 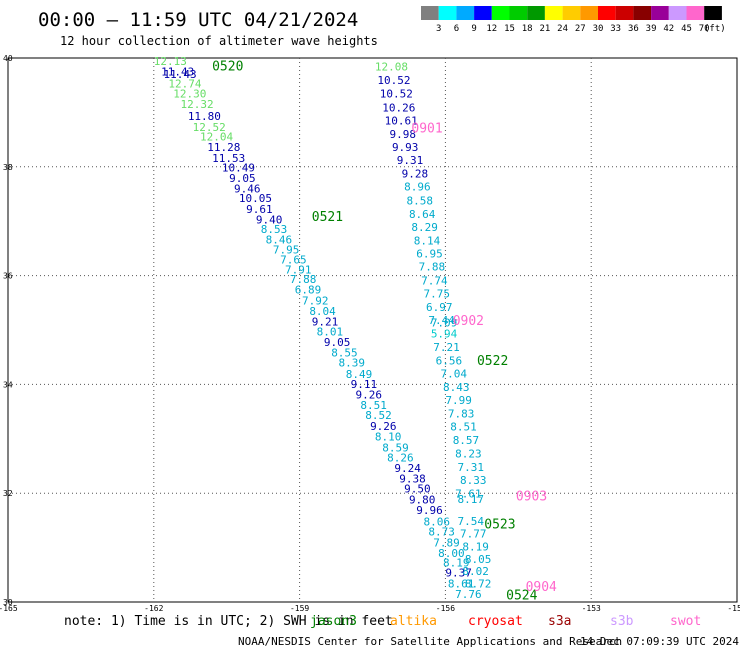 I want to click on y-tick-labels: 30 32 34 36 38 40, so click(x=8, y=330).